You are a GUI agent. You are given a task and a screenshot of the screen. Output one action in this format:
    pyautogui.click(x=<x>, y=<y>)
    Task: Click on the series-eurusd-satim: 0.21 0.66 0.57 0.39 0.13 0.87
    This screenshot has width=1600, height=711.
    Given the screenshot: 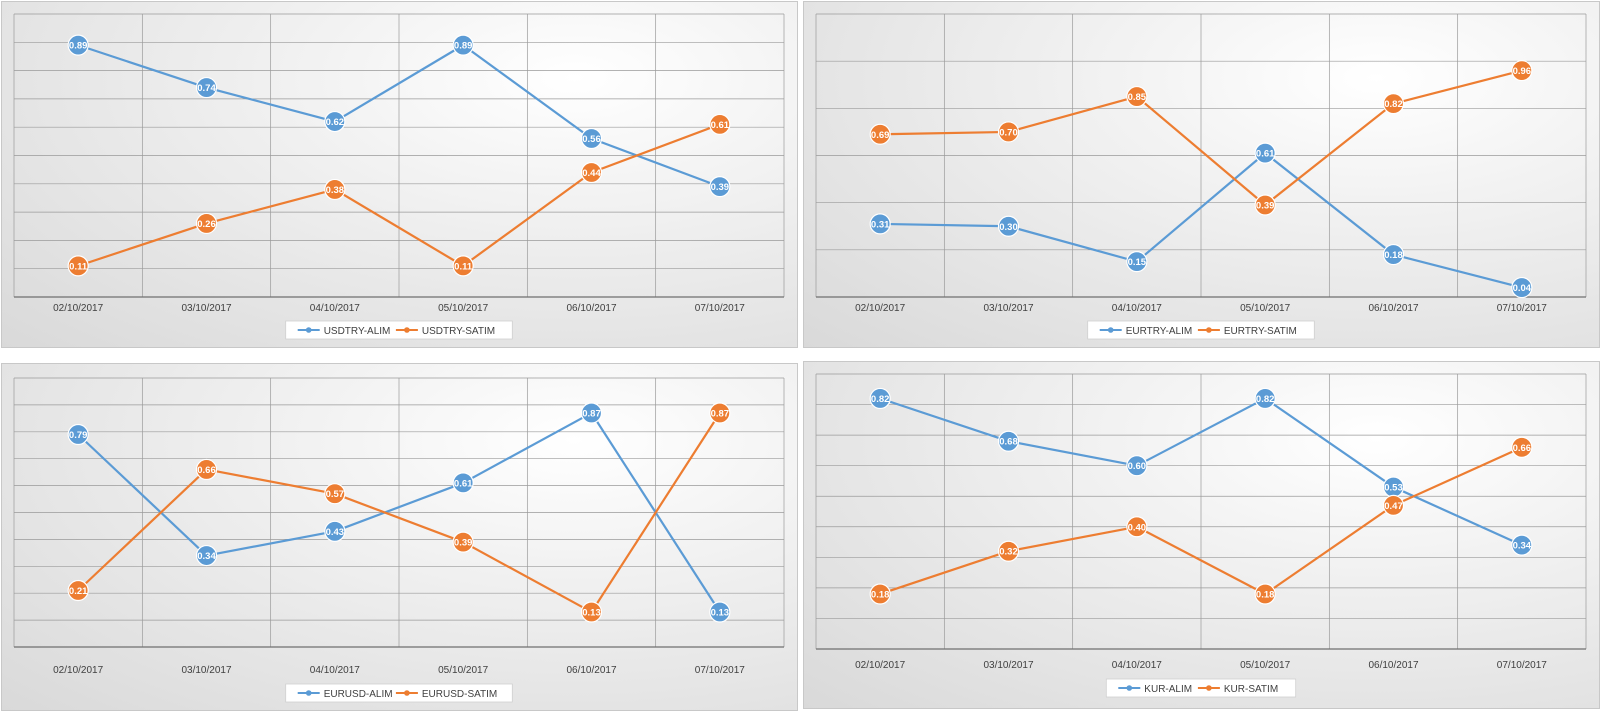 What is the action you would take?
    pyautogui.click(x=399, y=512)
    